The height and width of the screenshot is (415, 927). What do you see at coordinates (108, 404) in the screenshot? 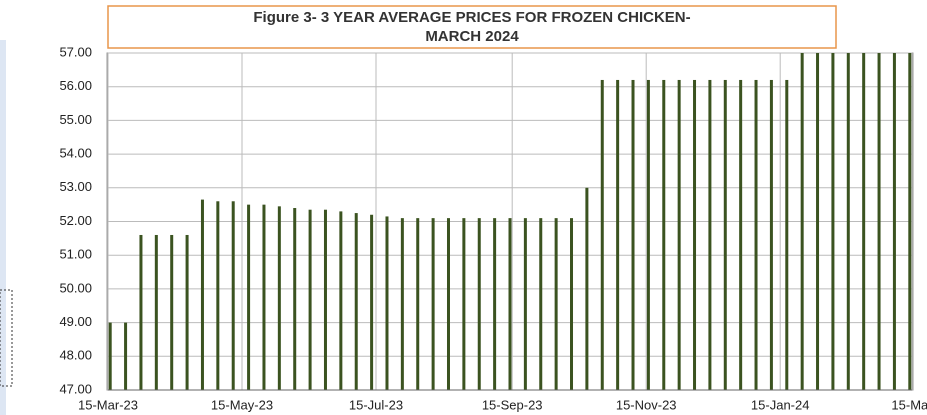
I see `x-tick-label: 15-Mar-23` at bounding box center [108, 404].